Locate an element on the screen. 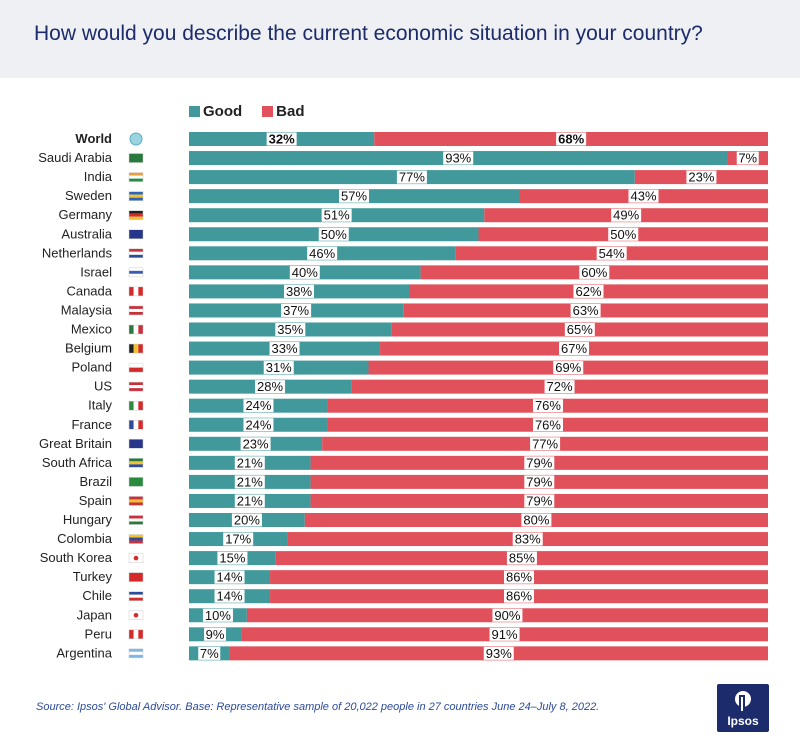 The width and height of the screenshot is (800, 750). value-label-bad-netherlands: 54% is located at coordinates (612, 253).